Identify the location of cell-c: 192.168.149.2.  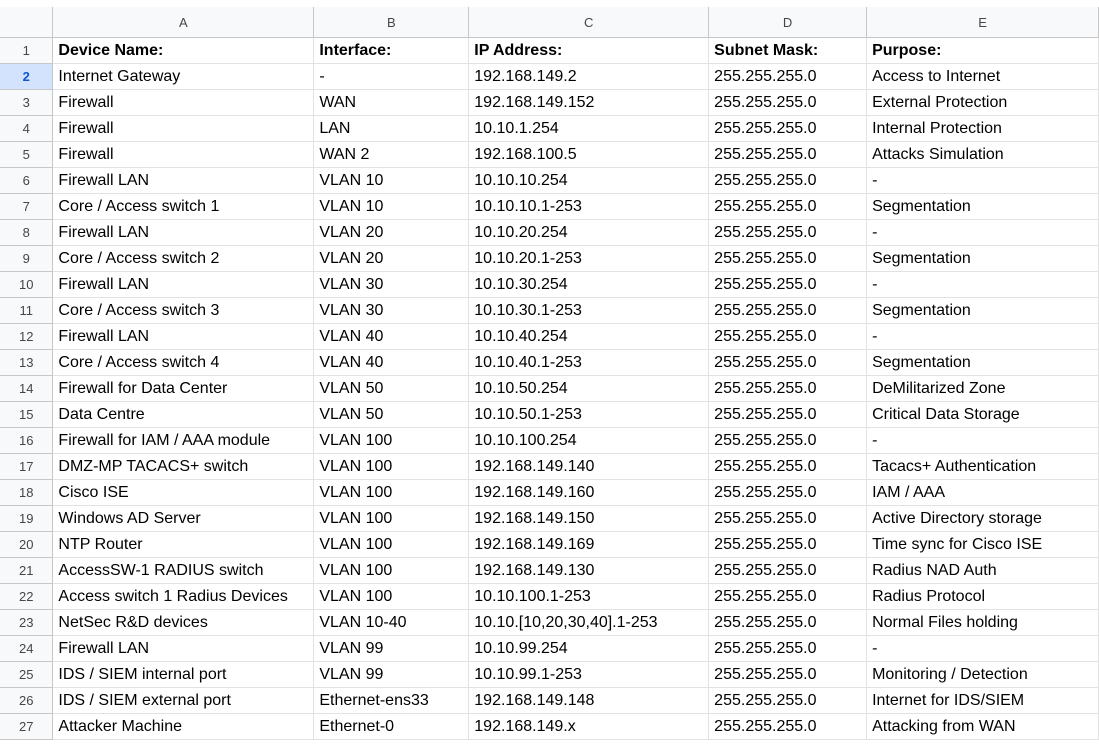
(589, 76).